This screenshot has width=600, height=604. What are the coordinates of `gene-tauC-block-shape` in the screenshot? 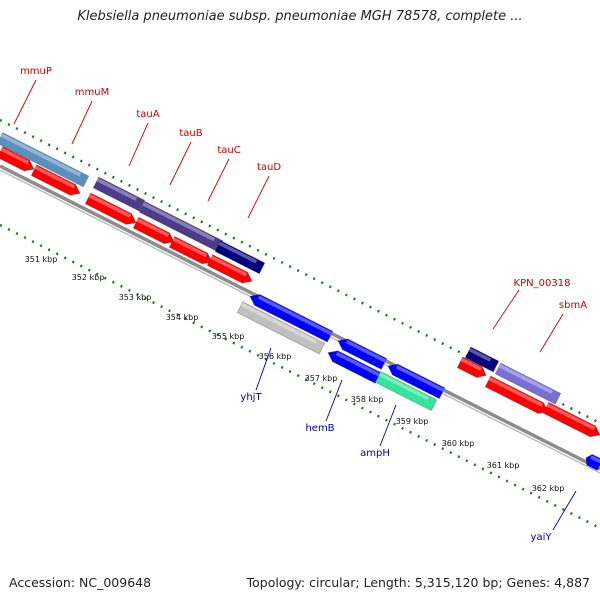 It's located at (240, 257).